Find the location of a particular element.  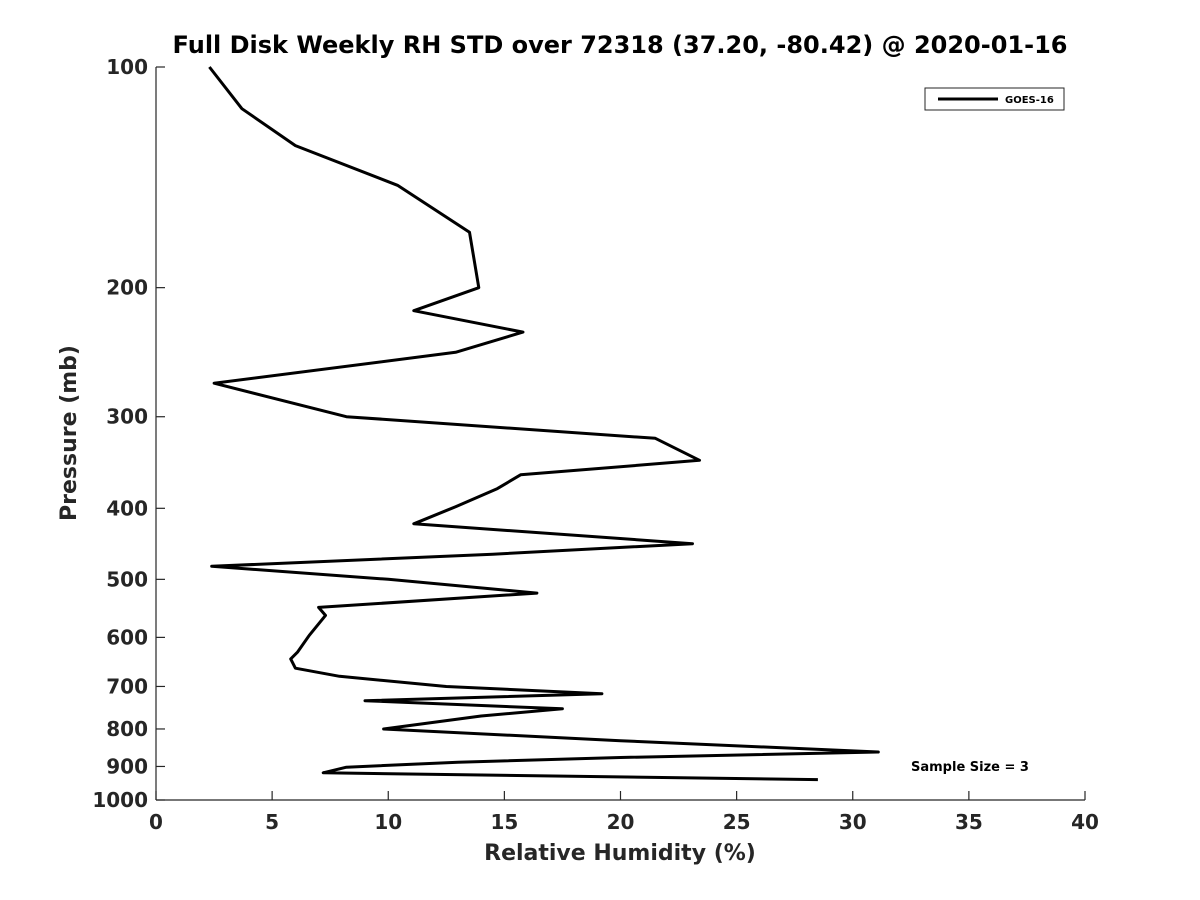

y-tick-label: 400 is located at coordinates (127, 508).